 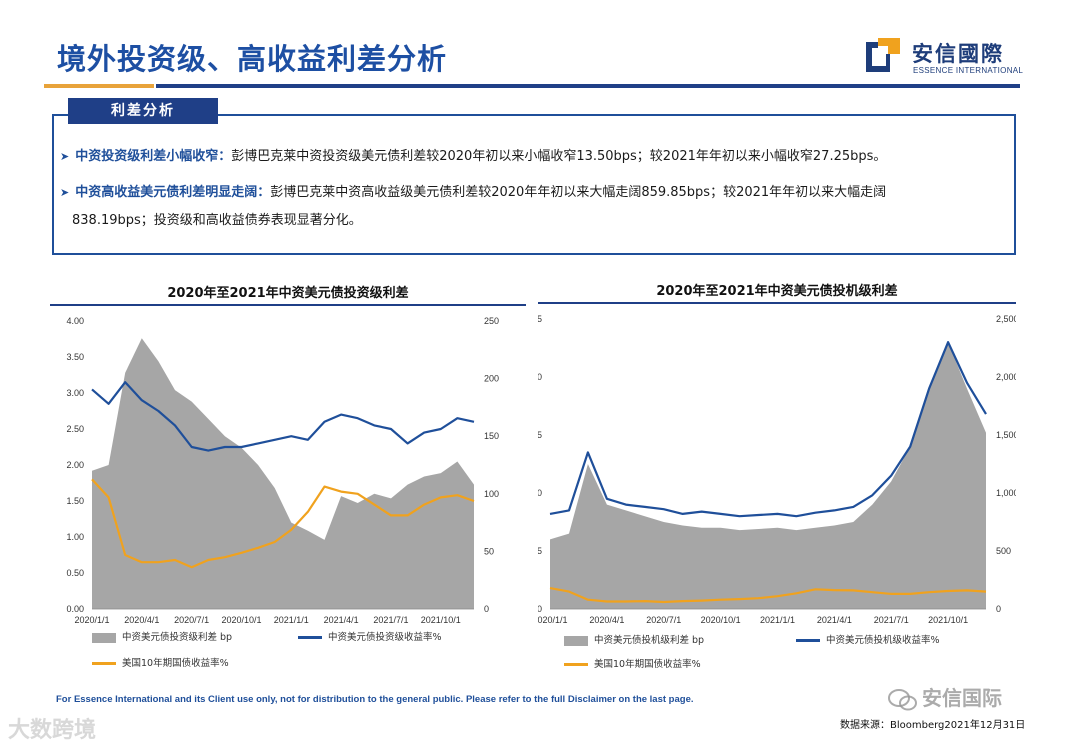 I want to click on legend-item-yield: 中资美元债投资级收益率%, so click(x=370, y=636).